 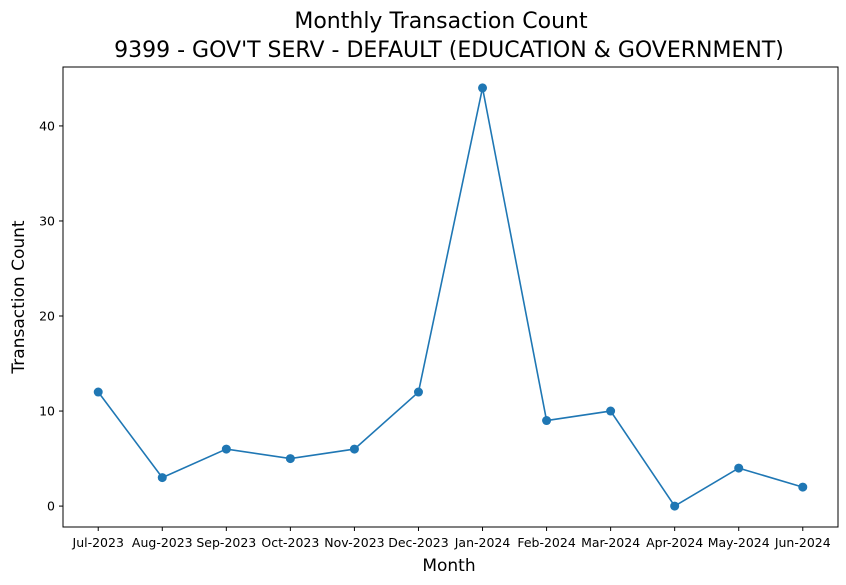 What do you see at coordinates (610, 542) in the screenshot?
I see `x-tick-label: Mar-2024` at bounding box center [610, 542].